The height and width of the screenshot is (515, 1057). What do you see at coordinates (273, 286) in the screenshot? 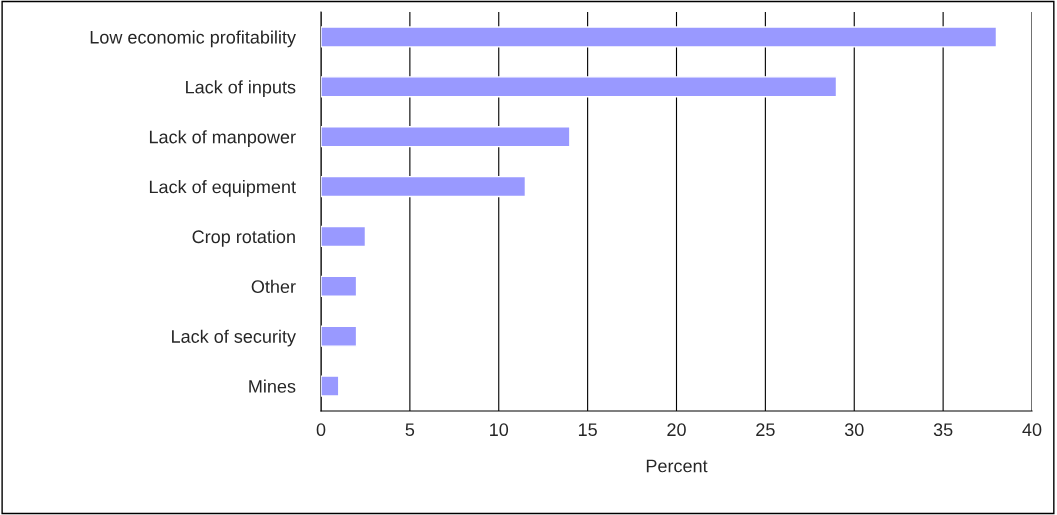
I see `y-tick-label: Other` at bounding box center [273, 286].